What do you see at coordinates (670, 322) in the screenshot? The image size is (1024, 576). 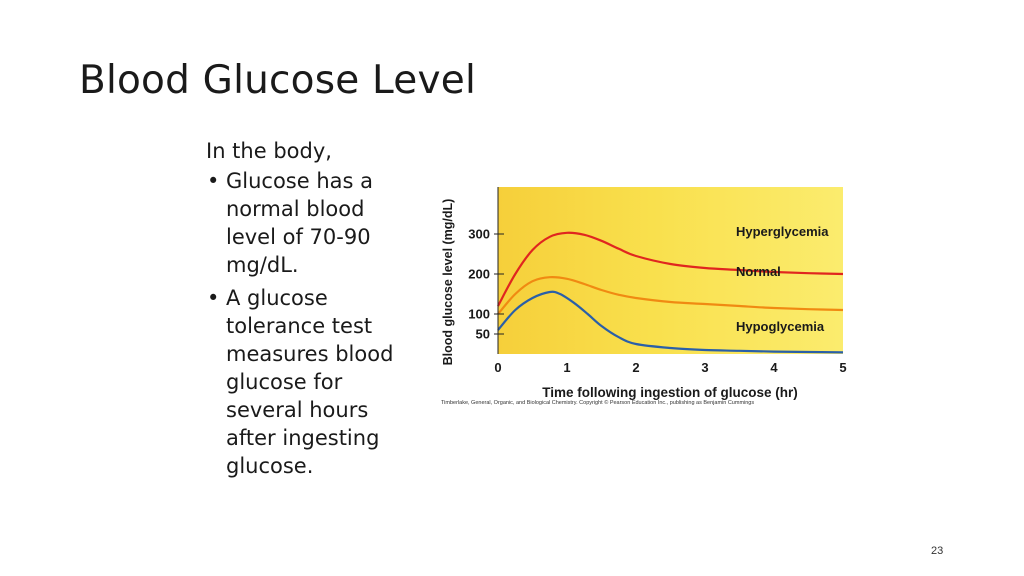 I see `series-line-hypoglycemia` at bounding box center [670, 322].